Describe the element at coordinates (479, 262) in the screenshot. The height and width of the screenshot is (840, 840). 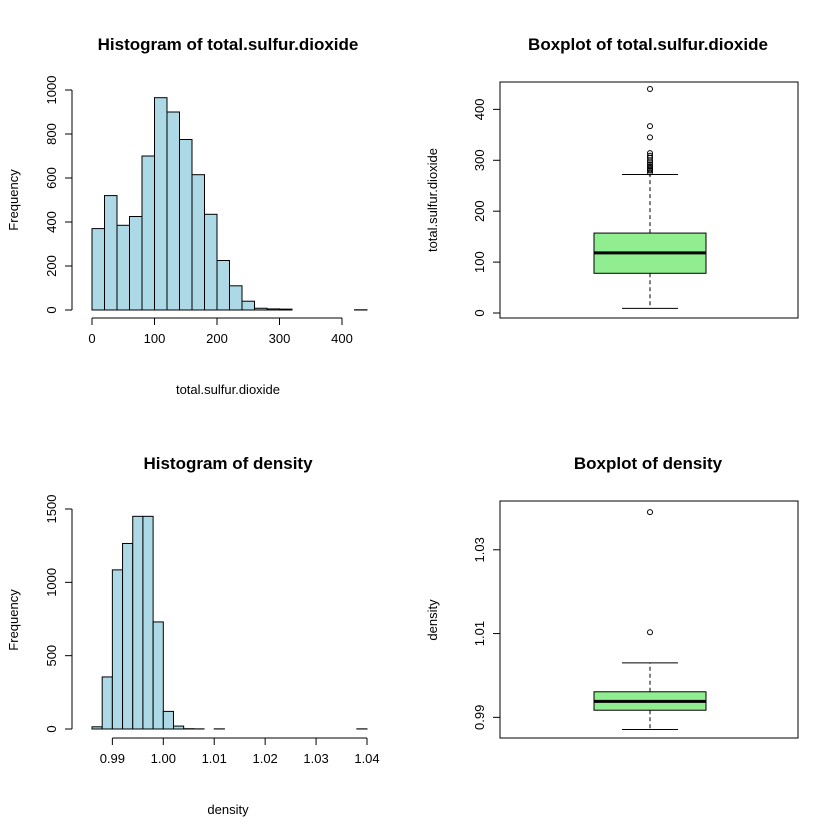
I see `y-tick-label: 100` at that location.